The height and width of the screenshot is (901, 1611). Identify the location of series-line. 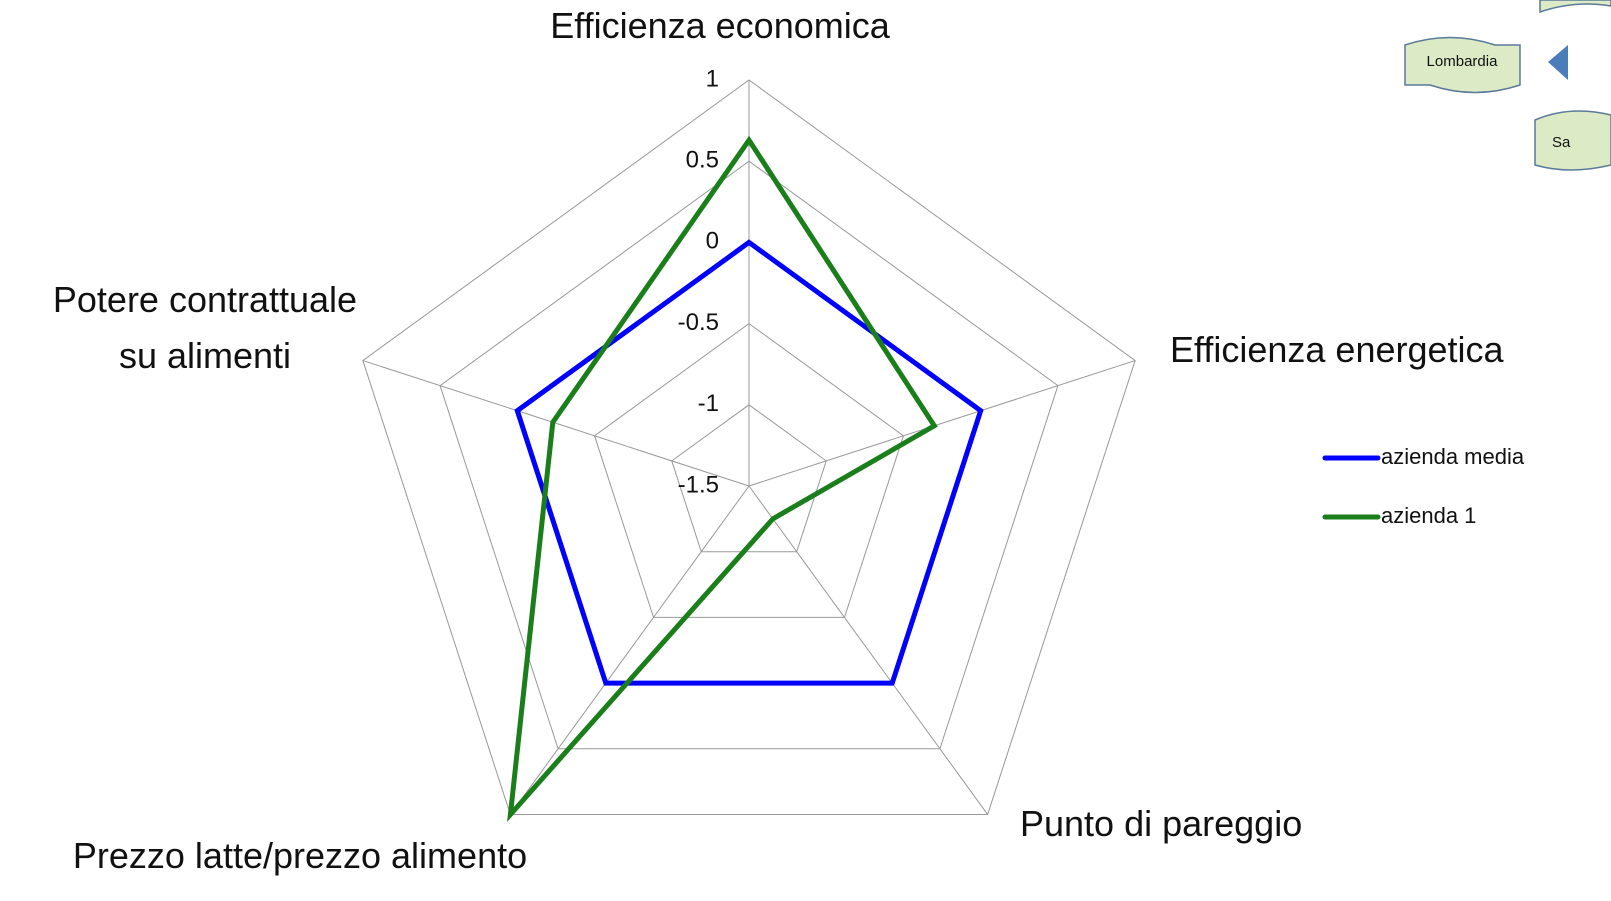
(749, 462).